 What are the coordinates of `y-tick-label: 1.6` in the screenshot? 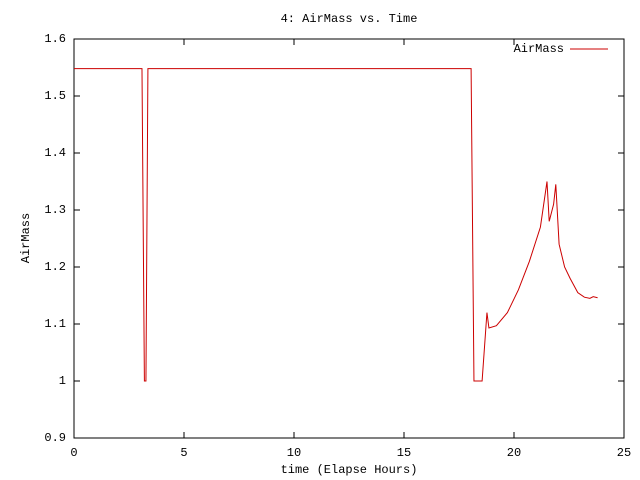 It's located at (55, 39).